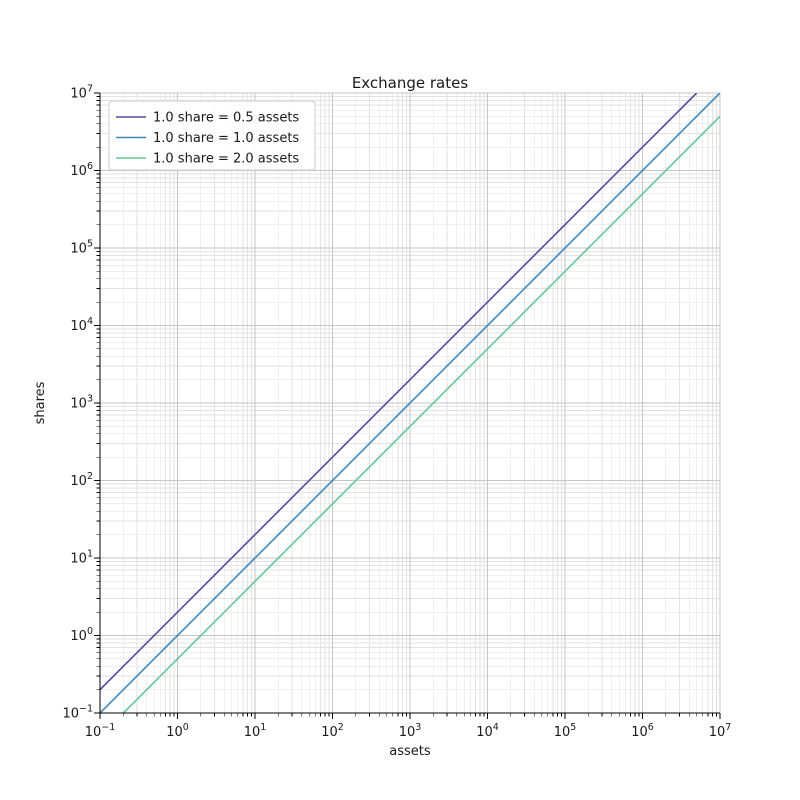  I want to click on y-tick-label: 10⁶, so click(81, 170).